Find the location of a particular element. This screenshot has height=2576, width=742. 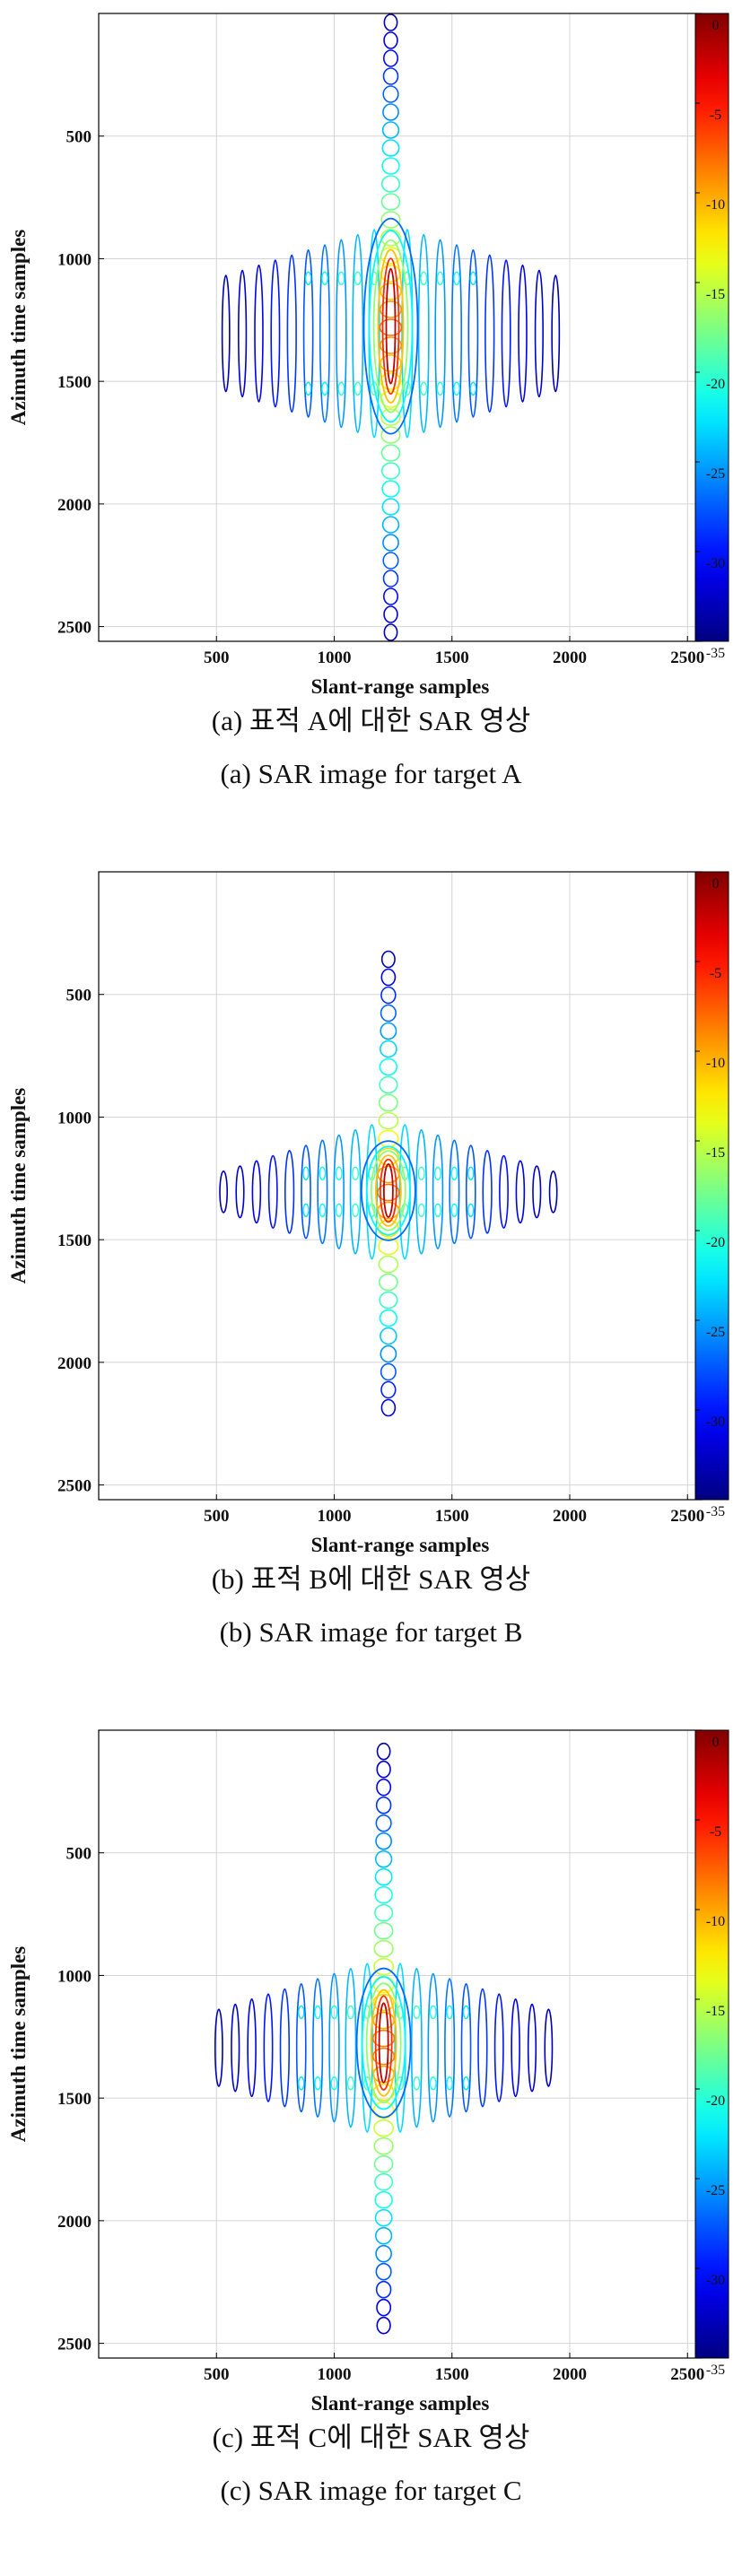

colorbar-tick-label-a-7: -35 is located at coordinates (716, 653).